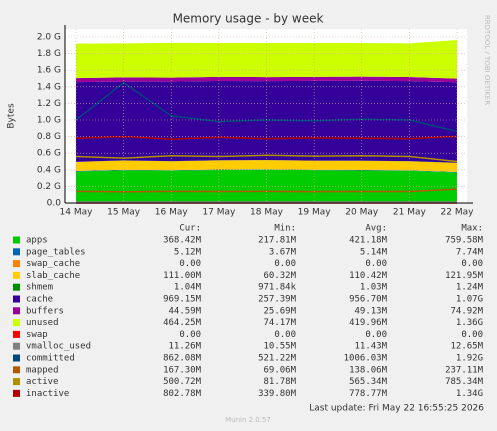  What do you see at coordinates (49, 54) in the screenshot?
I see `y-tick-label: 1.8 G` at bounding box center [49, 54].